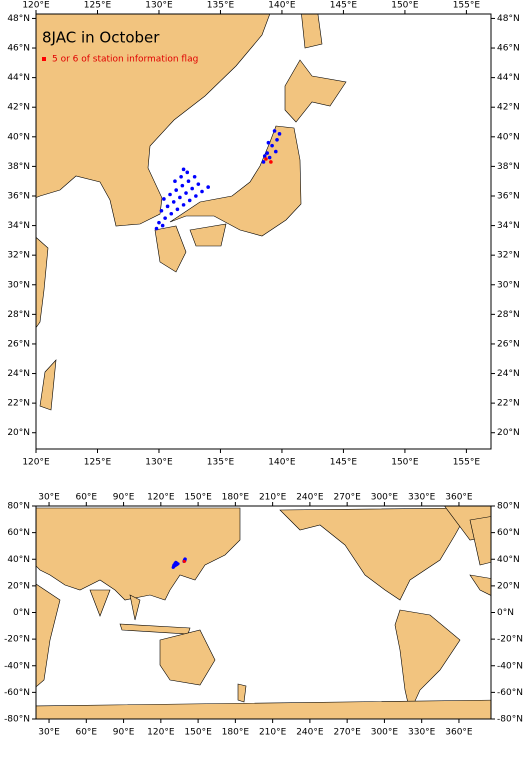 The height and width of the screenshot is (759, 529). I want to click on x-tick-label: 120°E, so click(161, 733).